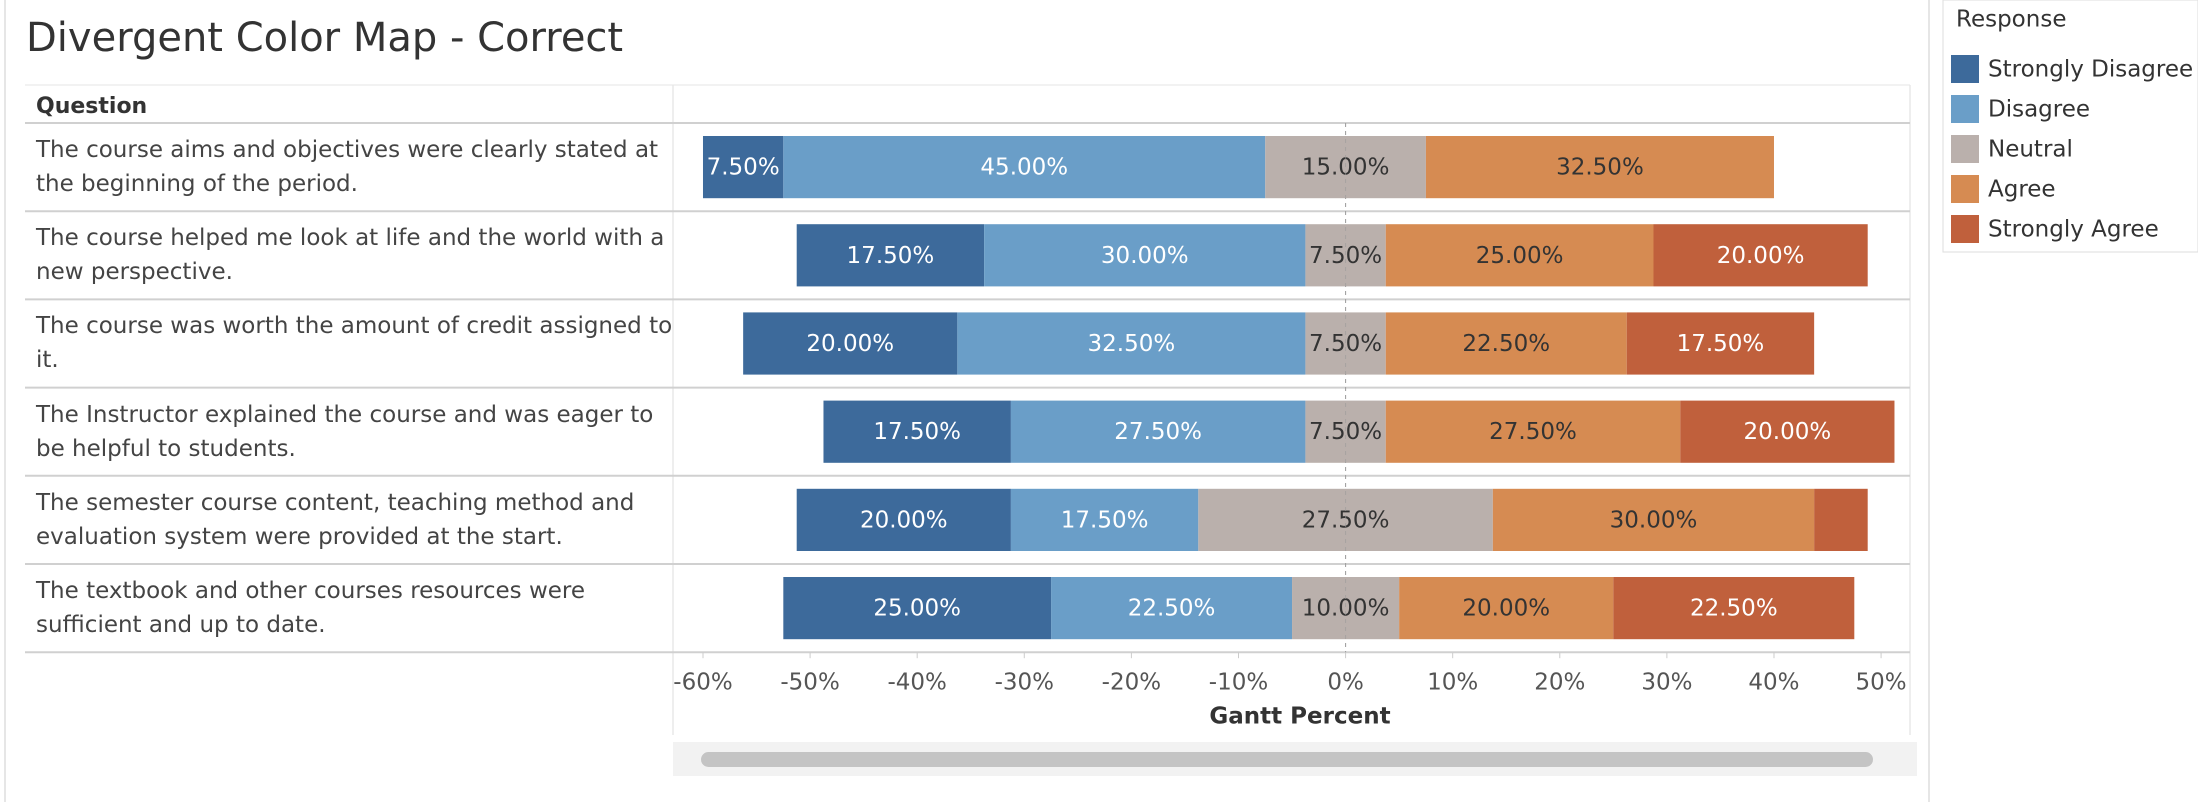  Describe the element at coordinates (1238, 683) in the screenshot. I see `x-tick-label: -10%` at that location.